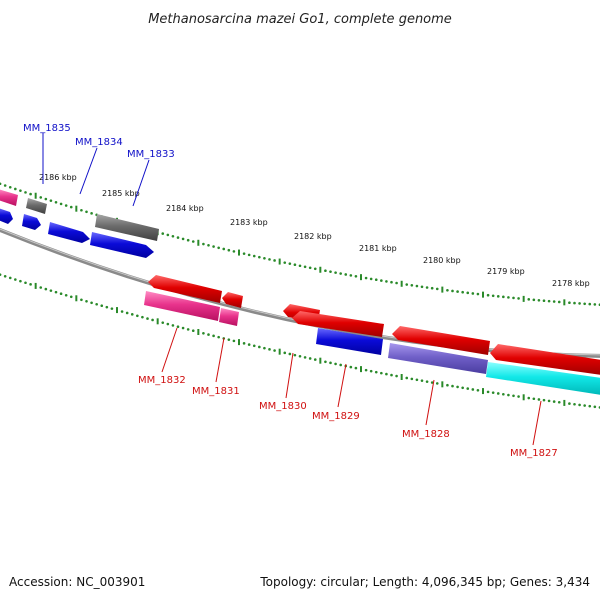 This screenshot has width=600, height=600. I want to click on top-gene-labels: MM_1835 MM_1834 MM_1833, so click(99, 165).